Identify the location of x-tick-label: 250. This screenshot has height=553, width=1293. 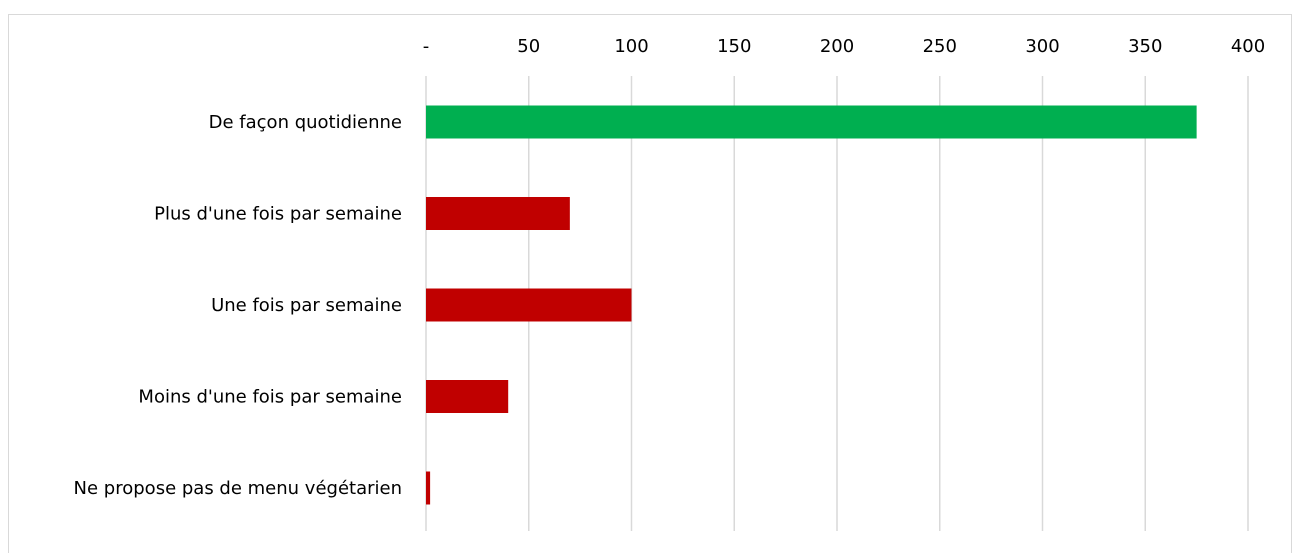
(940, 46).